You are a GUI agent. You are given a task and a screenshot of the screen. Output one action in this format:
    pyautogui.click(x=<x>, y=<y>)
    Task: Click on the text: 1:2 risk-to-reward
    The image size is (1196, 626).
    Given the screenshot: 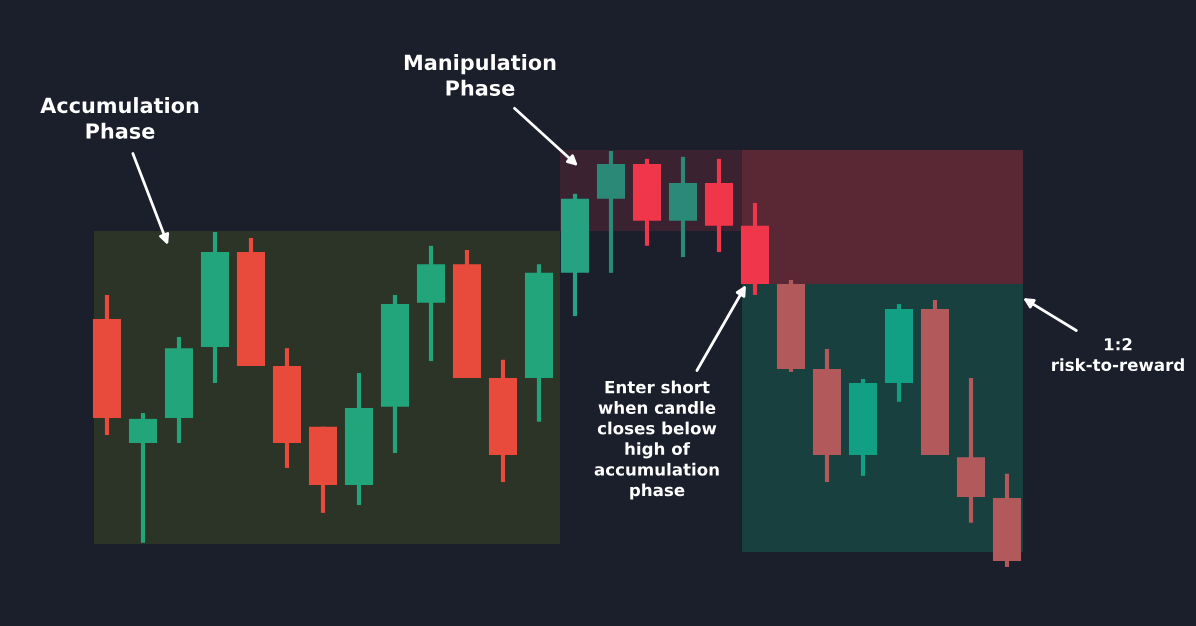 What is the action you would take?
    pyautogui.click(x=1118, y=354)
    